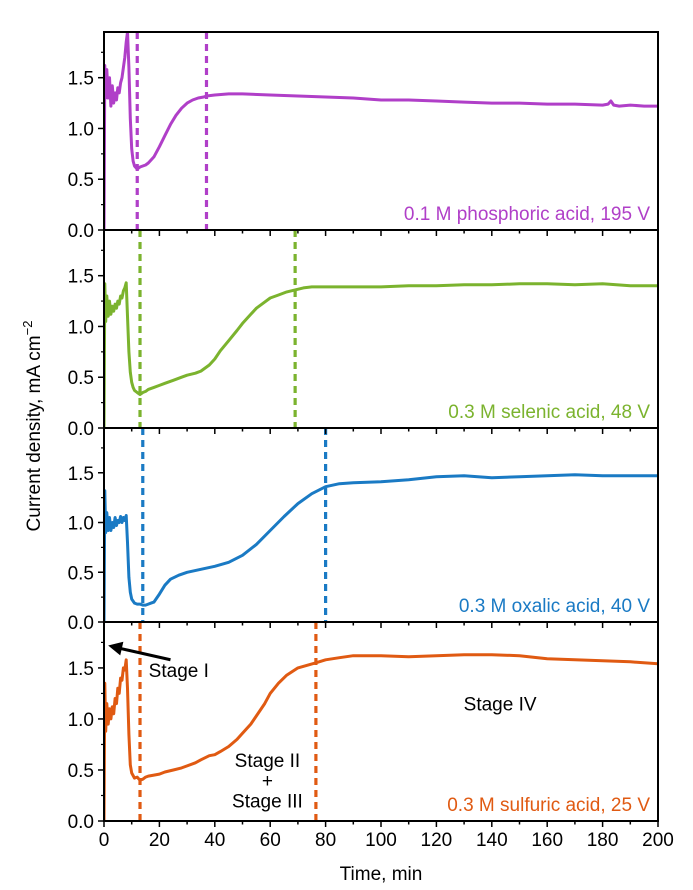 The height and width of the screenshot is (890, 693). I want to click on x-tick-label: 200, so click(658, 840).